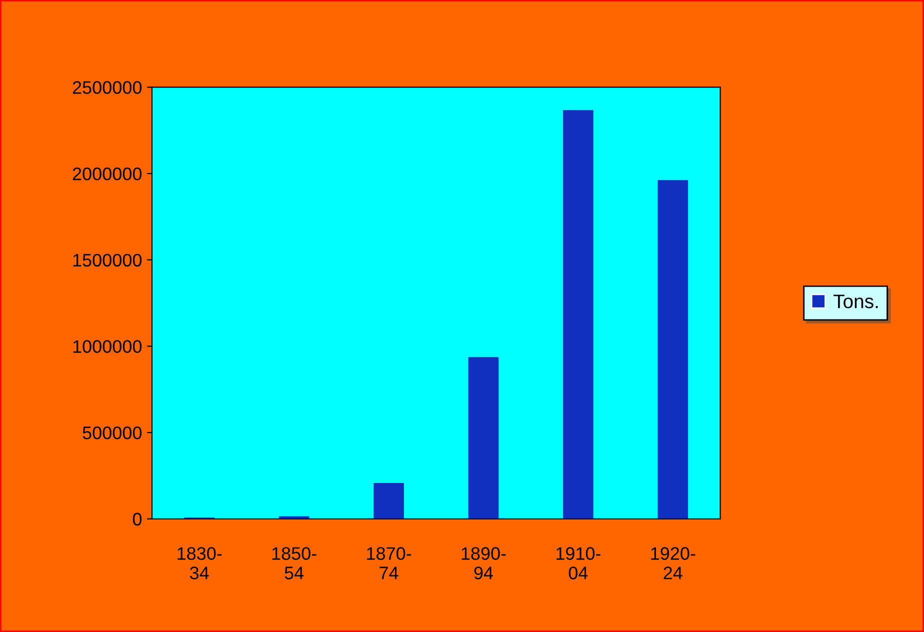  I want to click on y-tick-label: 500000, so click(112, 433).